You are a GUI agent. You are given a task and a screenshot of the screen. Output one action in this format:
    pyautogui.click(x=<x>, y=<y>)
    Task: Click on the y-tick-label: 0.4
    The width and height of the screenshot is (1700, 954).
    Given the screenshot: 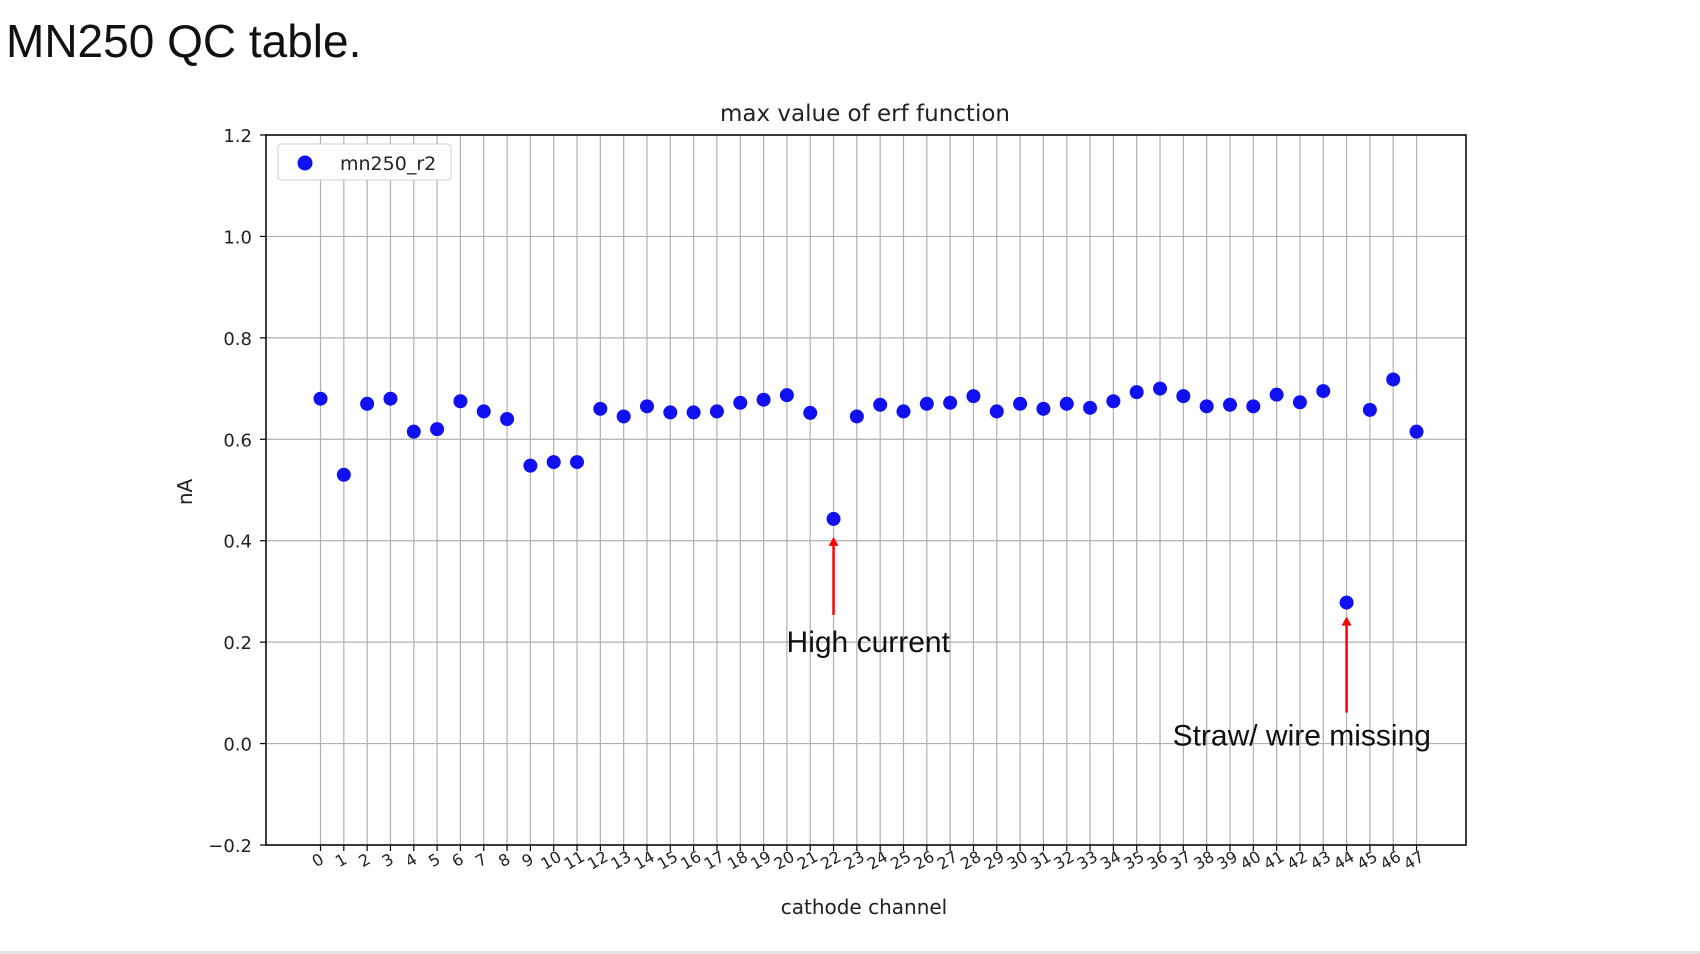 What is the action you would take?
    pyautogui.click(x=237, y=542)
    